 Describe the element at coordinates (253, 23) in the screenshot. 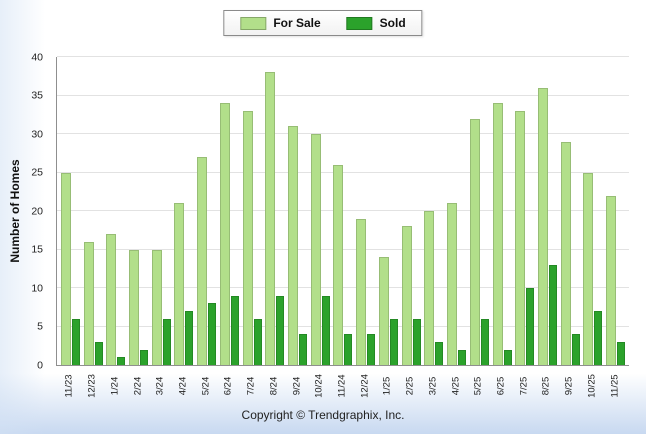

I see `for-sale-swatch` at that location.